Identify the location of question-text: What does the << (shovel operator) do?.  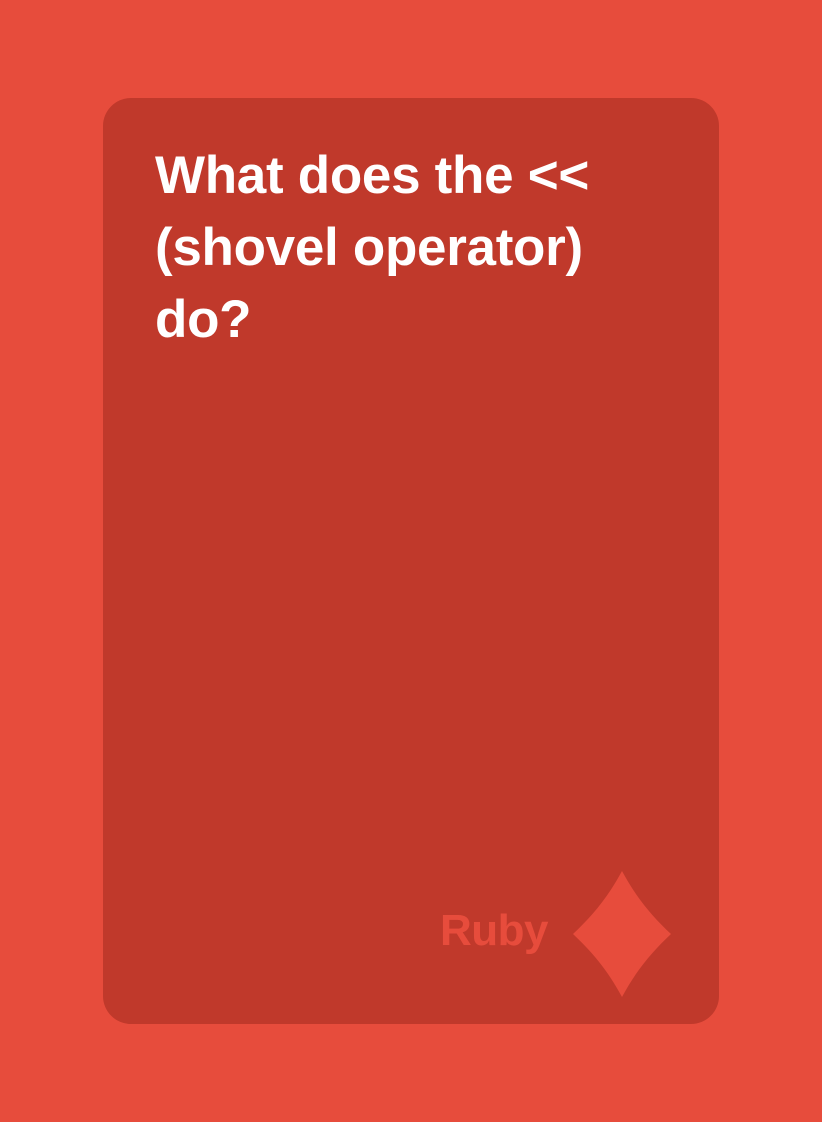
(372, 247).